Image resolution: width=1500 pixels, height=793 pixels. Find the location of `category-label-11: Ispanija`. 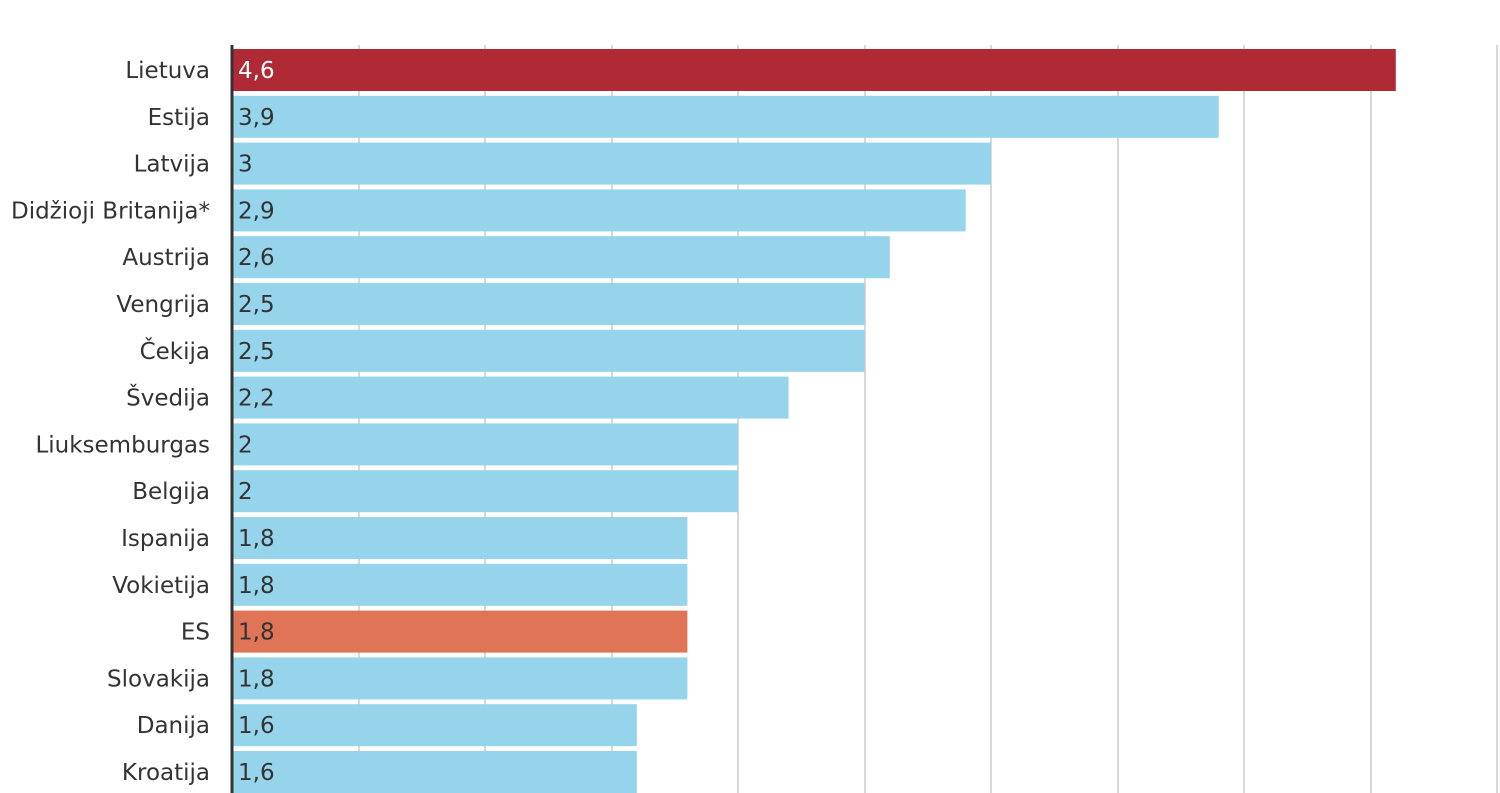

category-label-11: Ispanija is located at coordinates (165, 539).